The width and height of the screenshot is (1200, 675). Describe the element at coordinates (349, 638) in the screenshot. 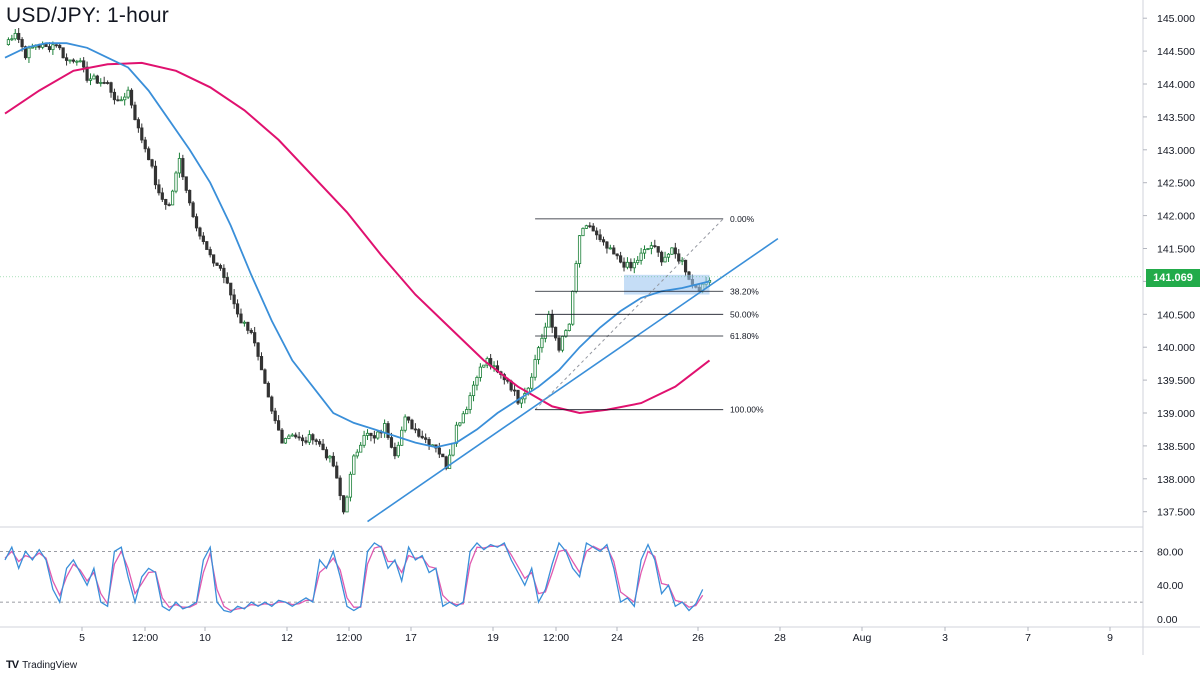

I see `time-tick-label: 12:00` at that location.